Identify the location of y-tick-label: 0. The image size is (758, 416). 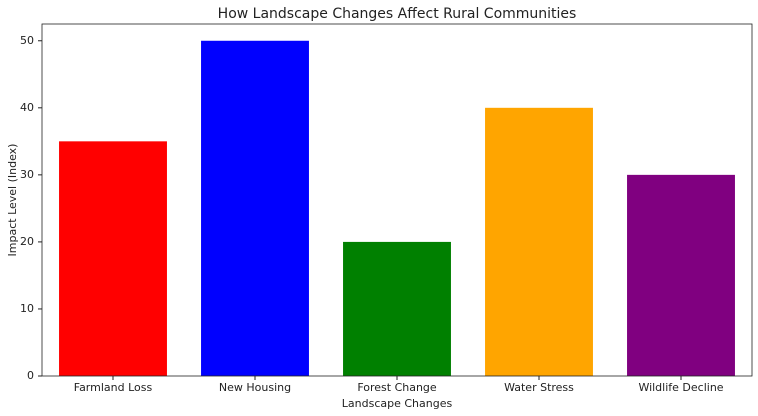
(30, 375).